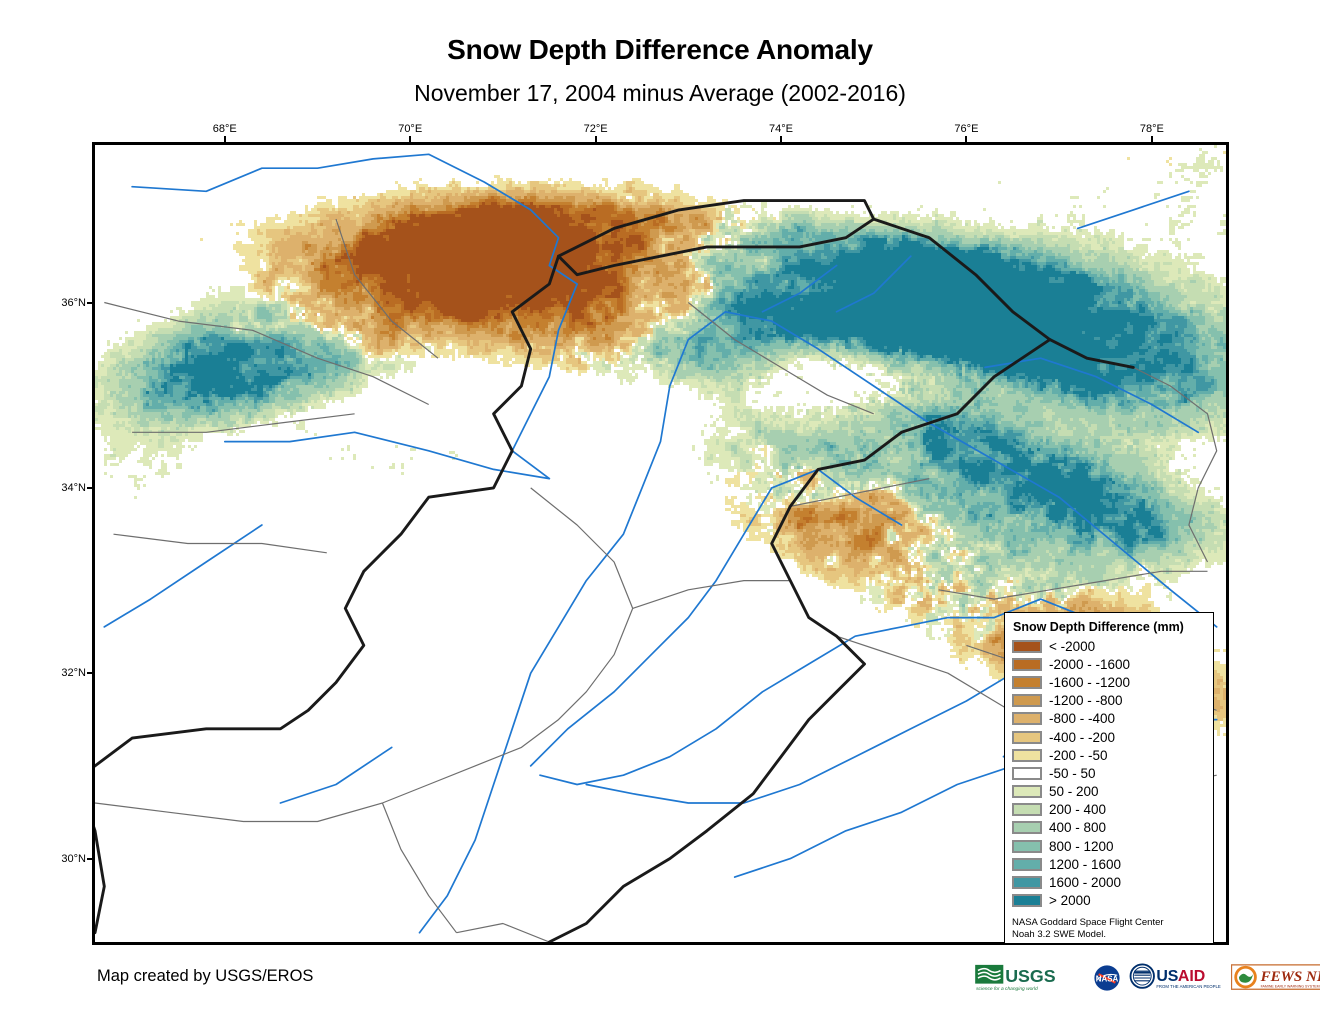  I want to click on svg-text: AID, so click(1191, 976).